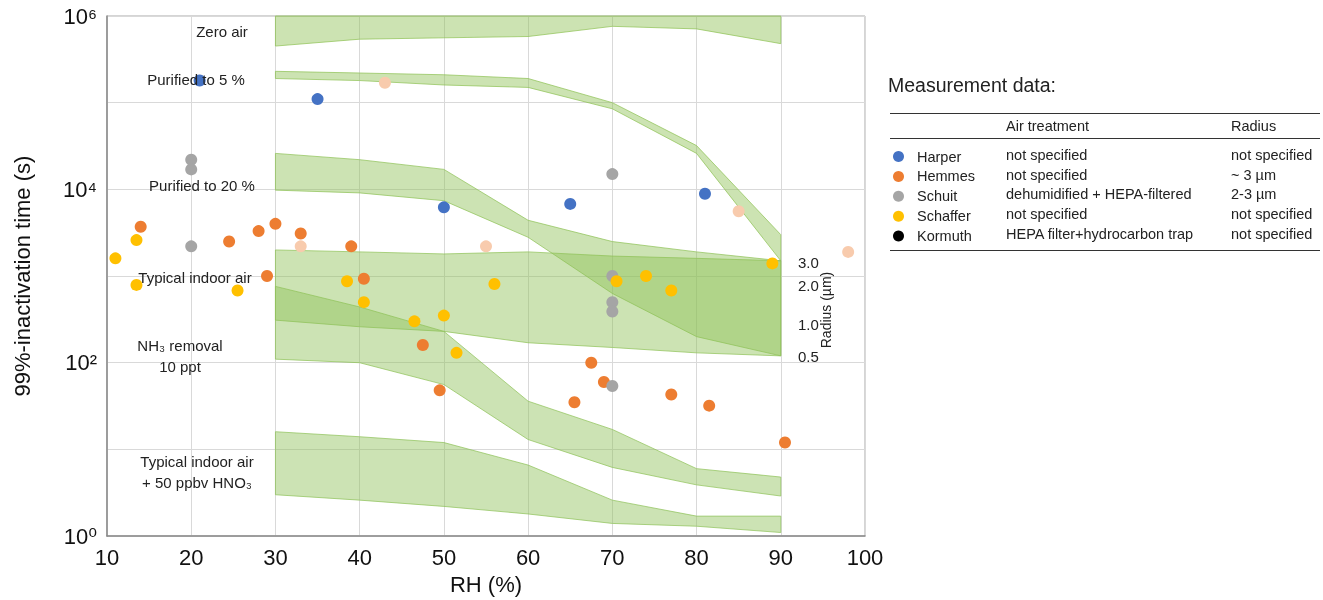 The height and width of the screenshot is (600, 1323). I want to click on y-axis-title: 99%-inactivation time (s), so click(22, 276).